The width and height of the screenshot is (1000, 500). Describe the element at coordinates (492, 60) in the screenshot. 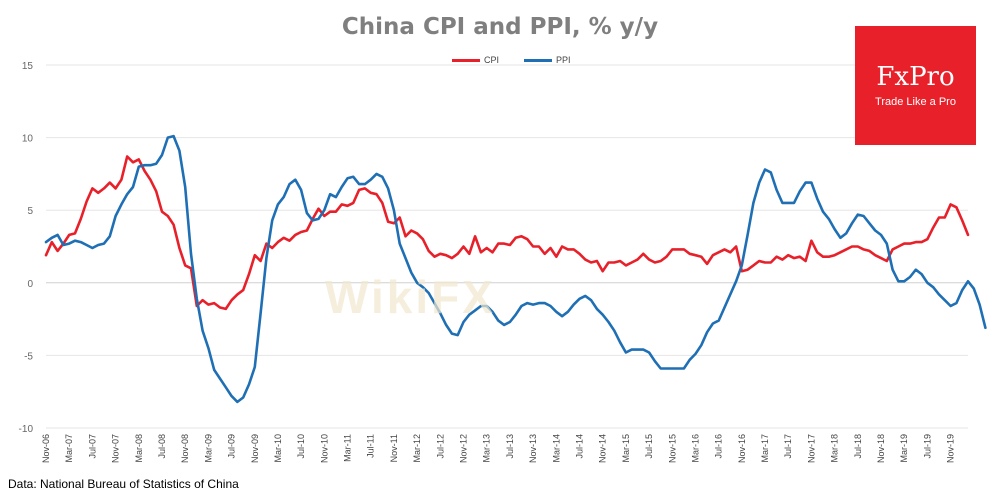

I see `legend-label-cpi: CPI` at that location.